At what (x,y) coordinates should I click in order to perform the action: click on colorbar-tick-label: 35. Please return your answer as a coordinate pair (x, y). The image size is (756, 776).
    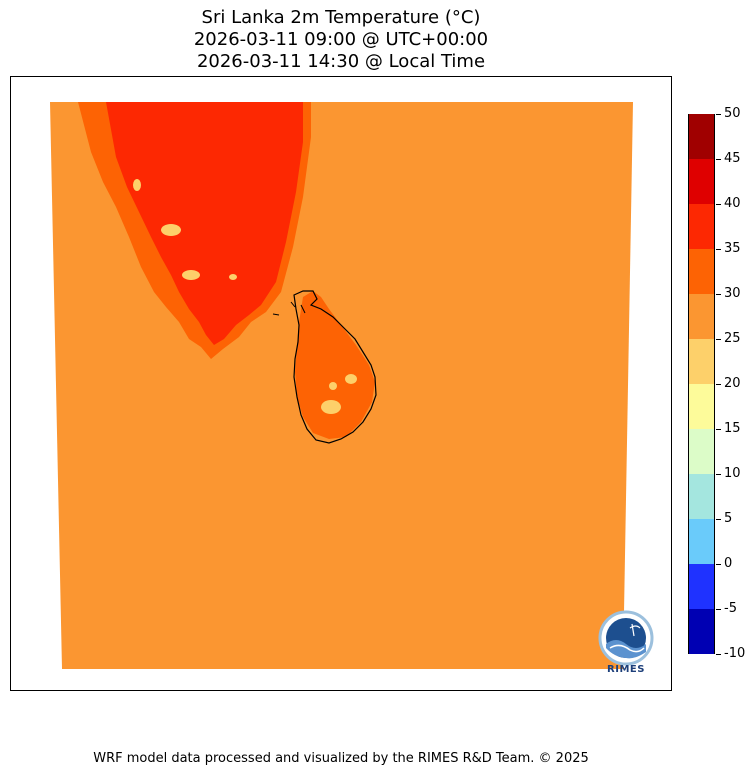
    Looking at the image, I should click on (732, 248).